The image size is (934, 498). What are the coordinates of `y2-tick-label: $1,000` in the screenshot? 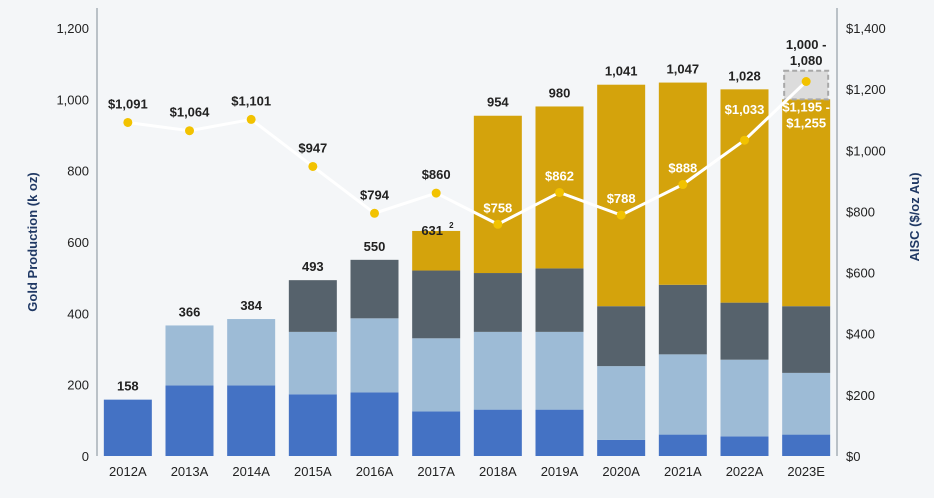 It's located at (866, 150).